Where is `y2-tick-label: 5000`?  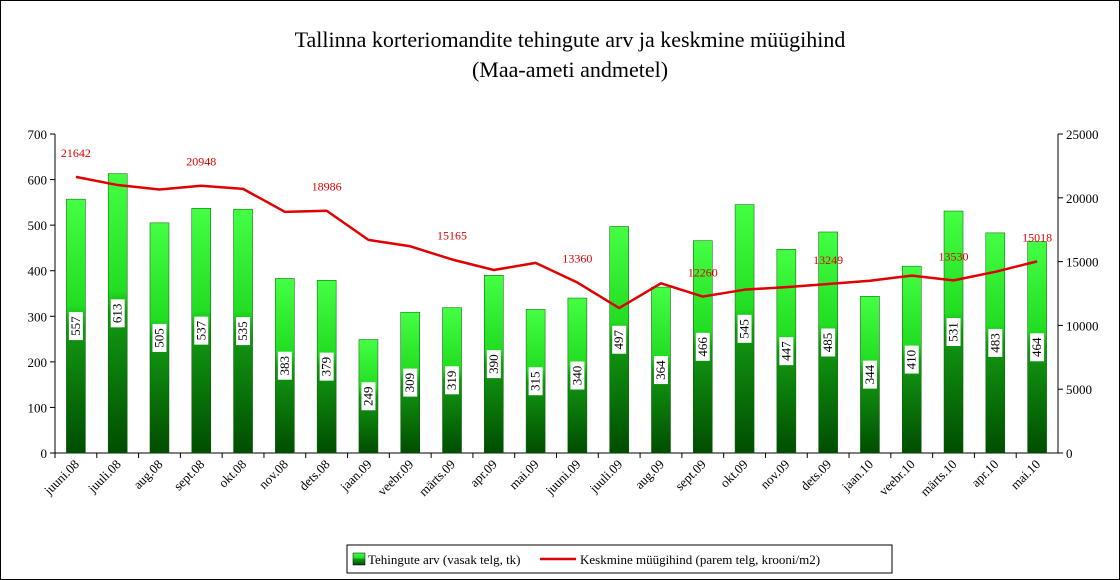 y2-tick-label: 5000 is located at coordinates (1079, 389).